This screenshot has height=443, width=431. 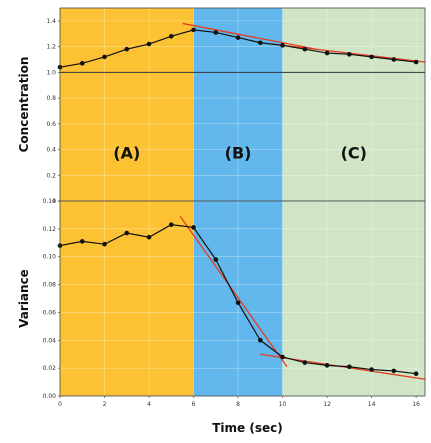 What do you see at coordinates (54, 201) in the screenshot?
I see `y-tick-label: 0` at bounding box center [54, 201].